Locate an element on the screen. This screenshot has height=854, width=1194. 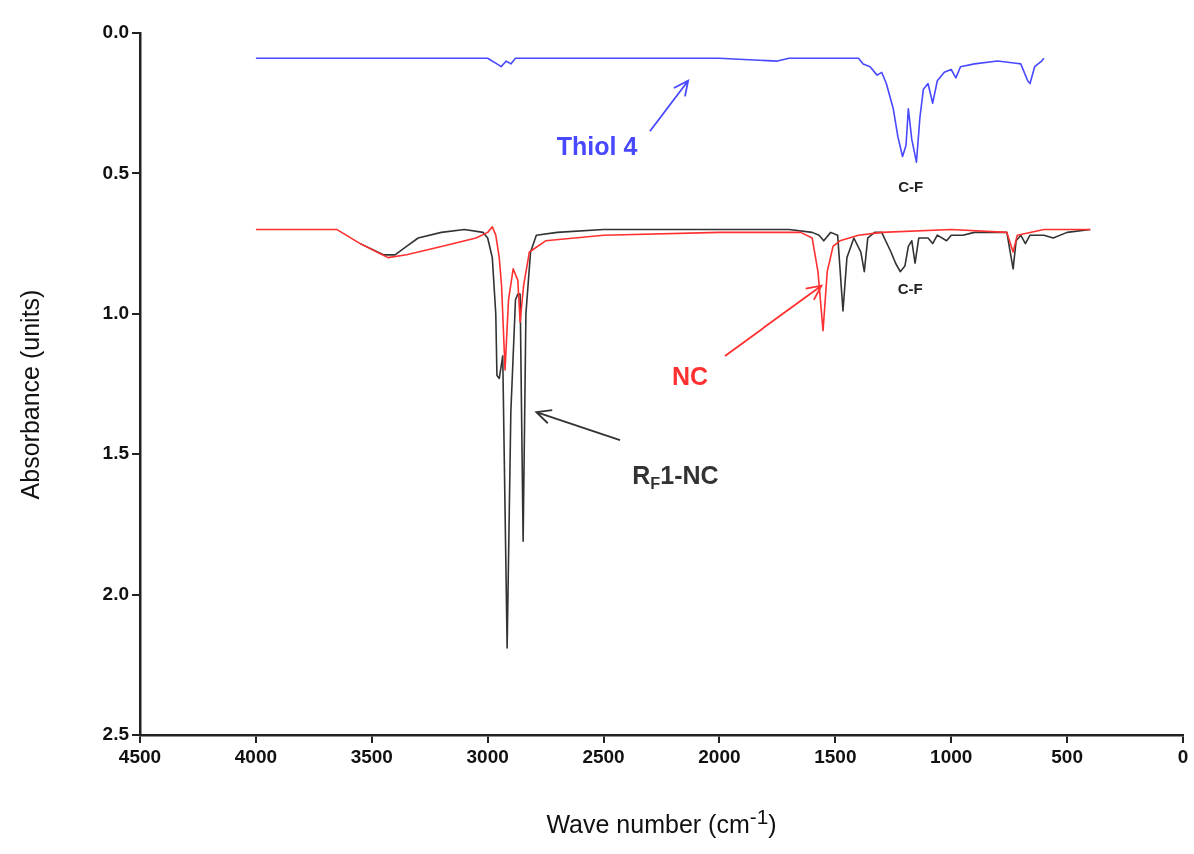
x-tick-label: 1500 is located at coordinates (835, 756).